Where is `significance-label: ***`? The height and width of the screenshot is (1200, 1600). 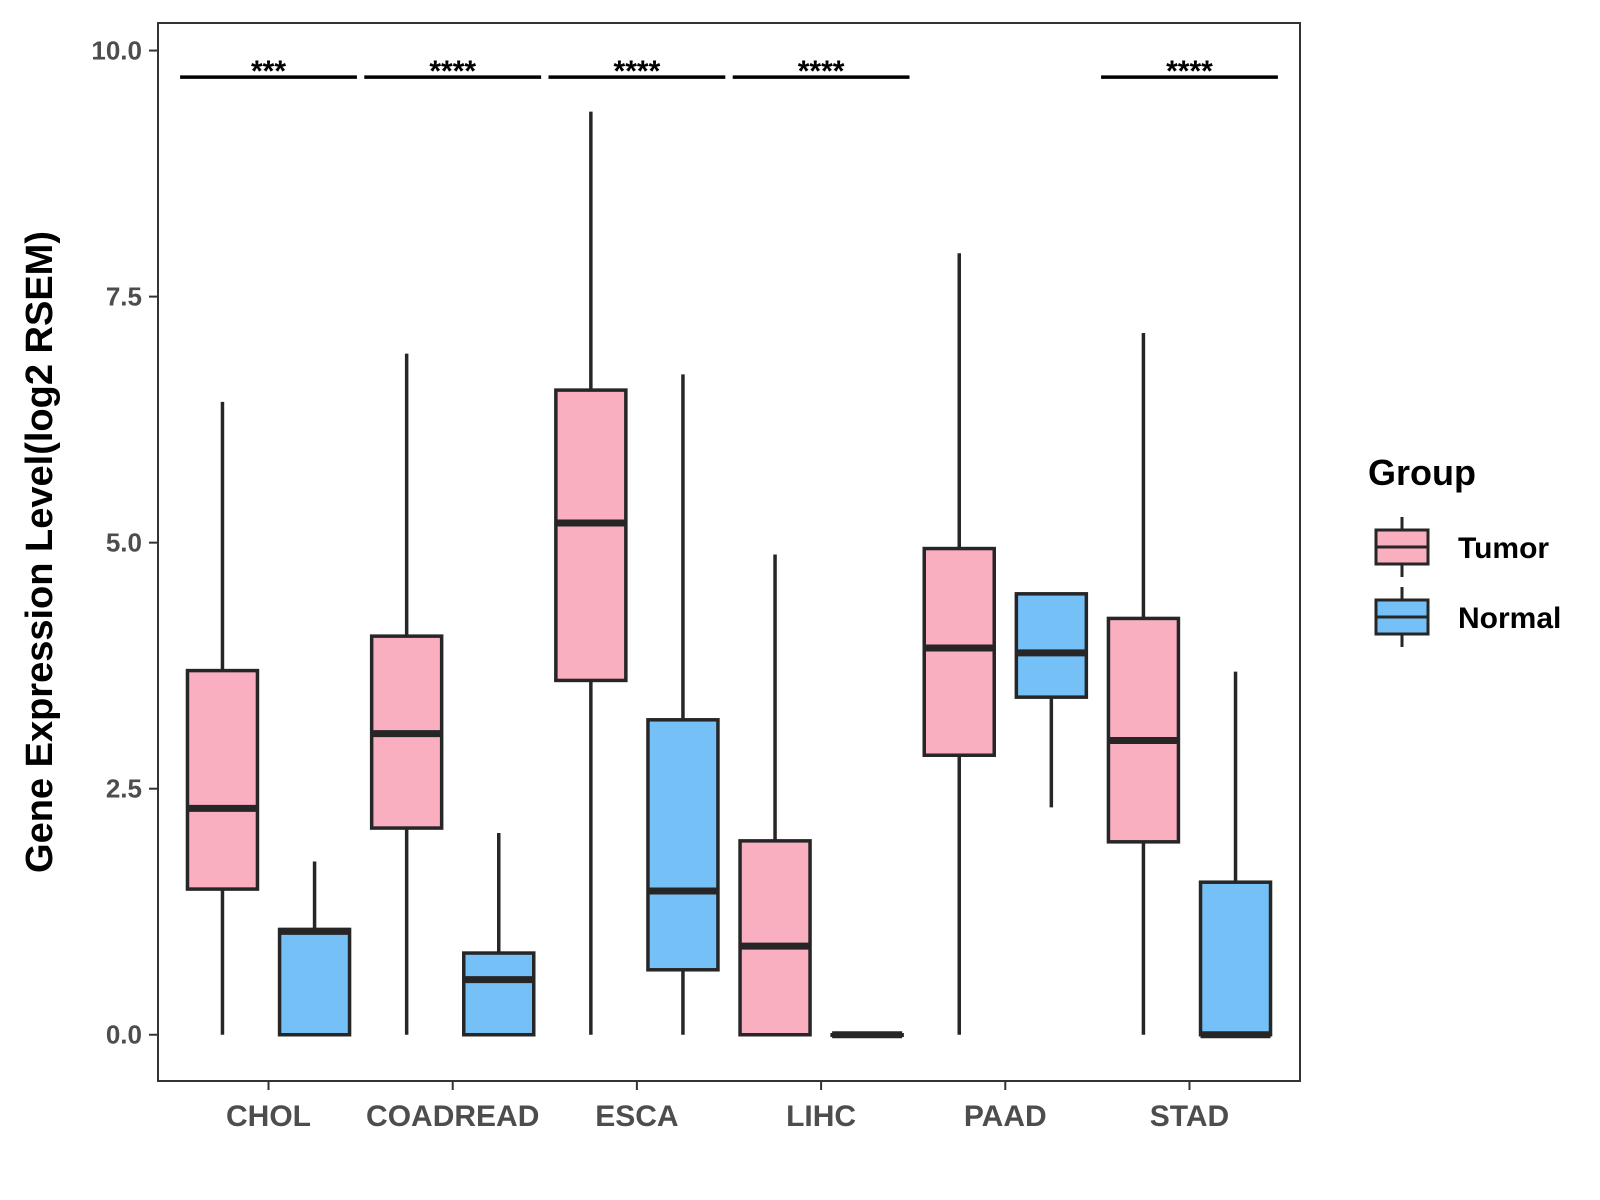 significance-label: *** is located at coordinates (268, 71).